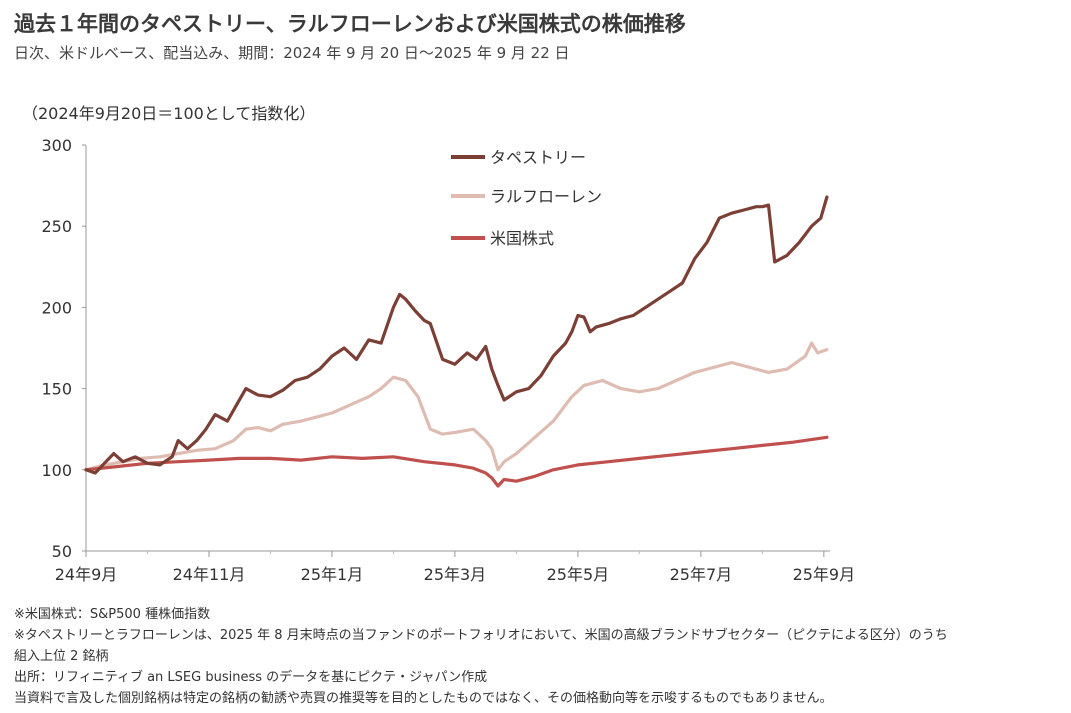 Image resolution: width=1071 pixels, height=713 pixels. I want to click on x-tick-label: 24年11月, so click(209, 574).